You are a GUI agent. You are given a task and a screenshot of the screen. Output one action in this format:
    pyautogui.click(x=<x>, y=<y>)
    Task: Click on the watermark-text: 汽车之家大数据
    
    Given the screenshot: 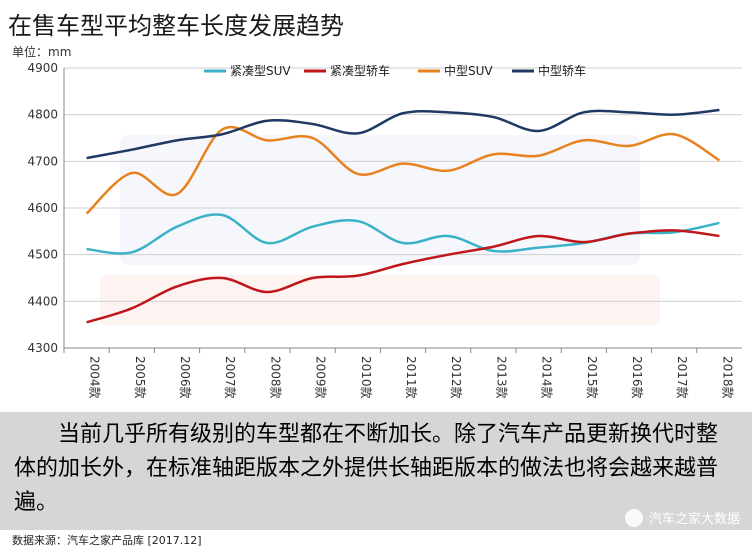 What is the action you would take?
    pyautogui.click(x=694, y=519)
    